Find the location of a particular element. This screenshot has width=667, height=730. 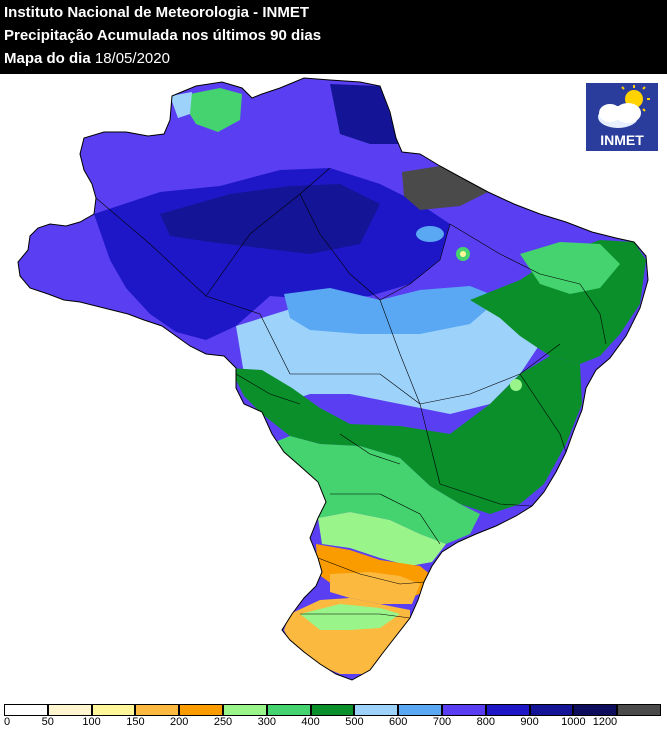

legend-tick-label: 500 is located at coordinates (354, 722).